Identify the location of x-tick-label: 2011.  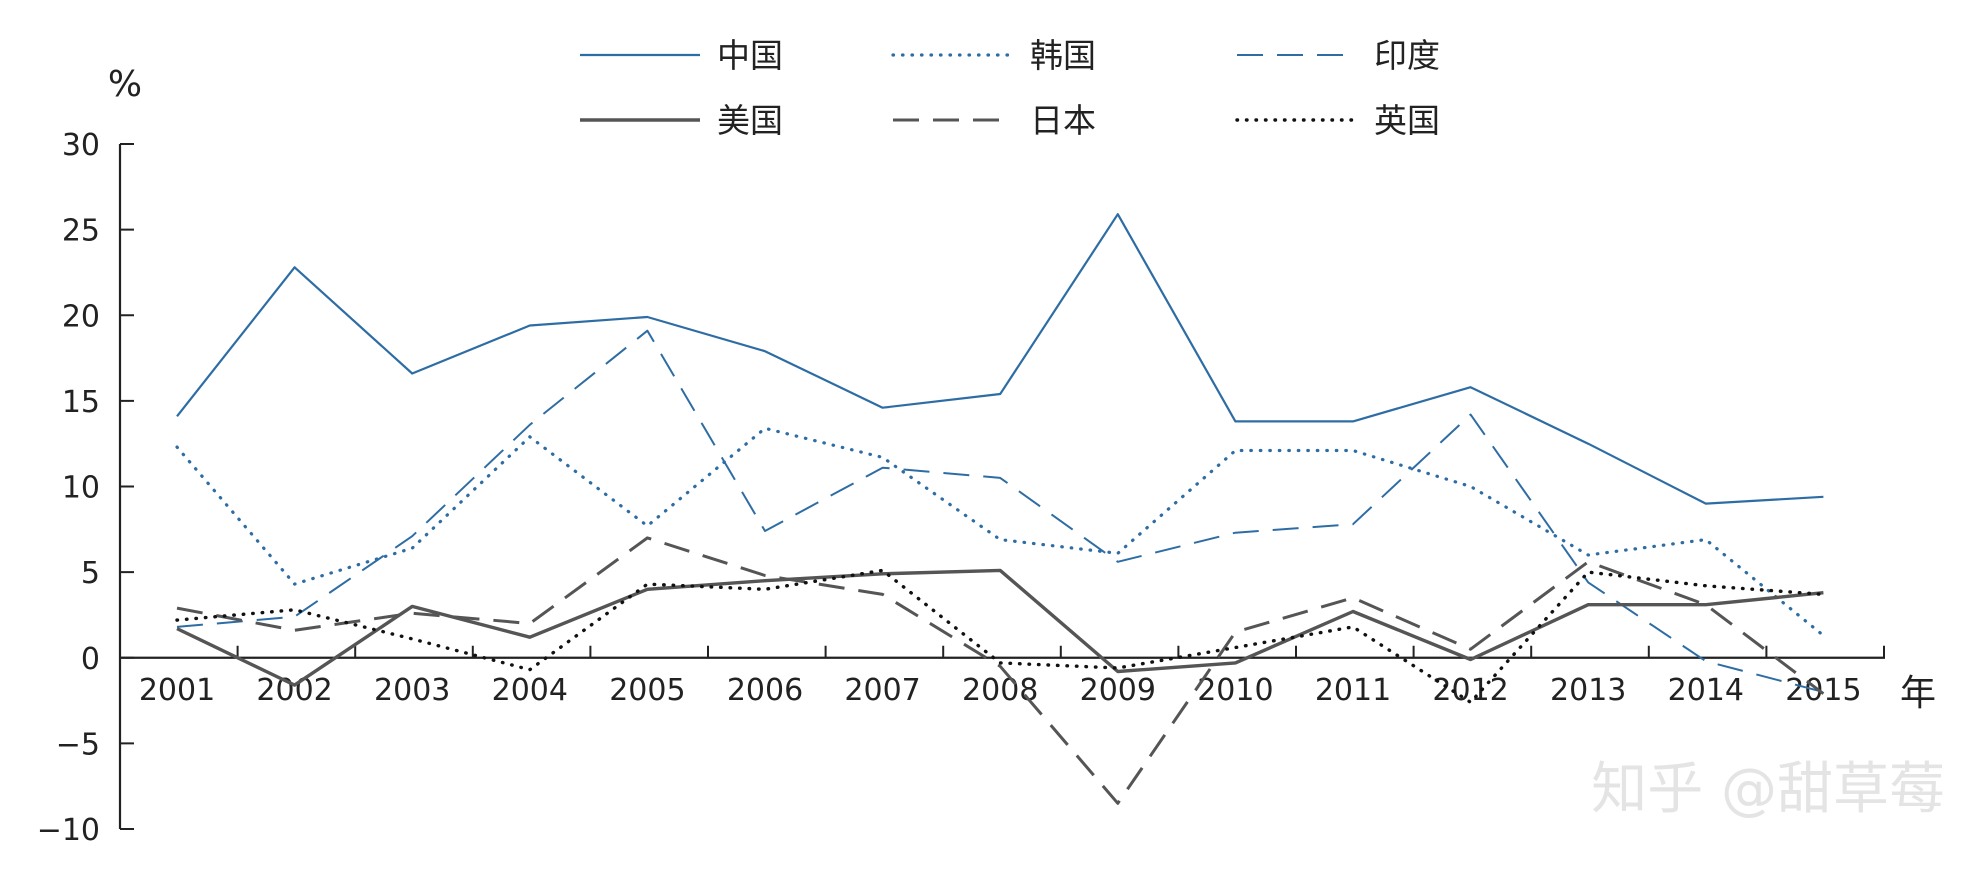
(1353, 690).